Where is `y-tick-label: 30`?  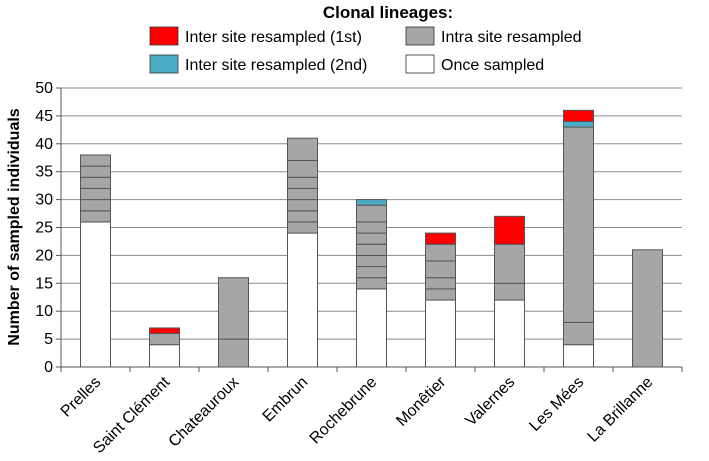 y-tick-label: 30 is located at coordinates (44, 200).